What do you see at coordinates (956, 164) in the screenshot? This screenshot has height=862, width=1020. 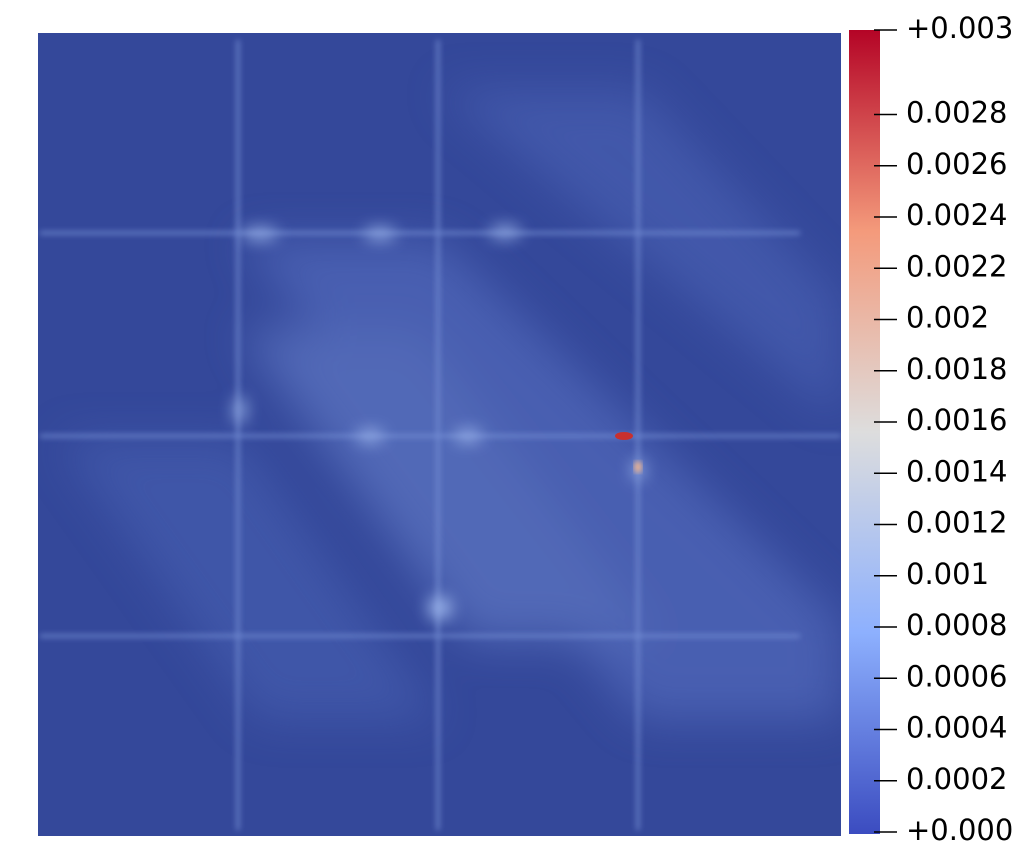 I see `tick-label: 0.0026` at bounding box center [956, 164].